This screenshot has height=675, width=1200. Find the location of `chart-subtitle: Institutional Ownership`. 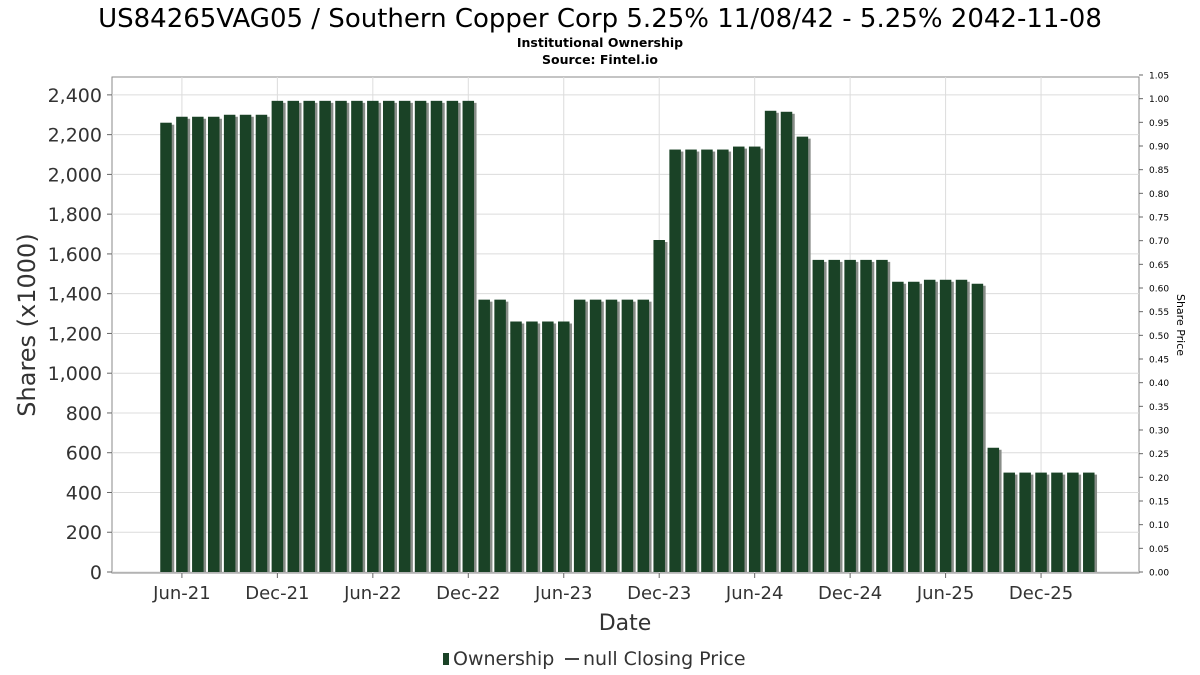

chart-subtitle: Institutional Ownership is located at coordinates (600, 42).